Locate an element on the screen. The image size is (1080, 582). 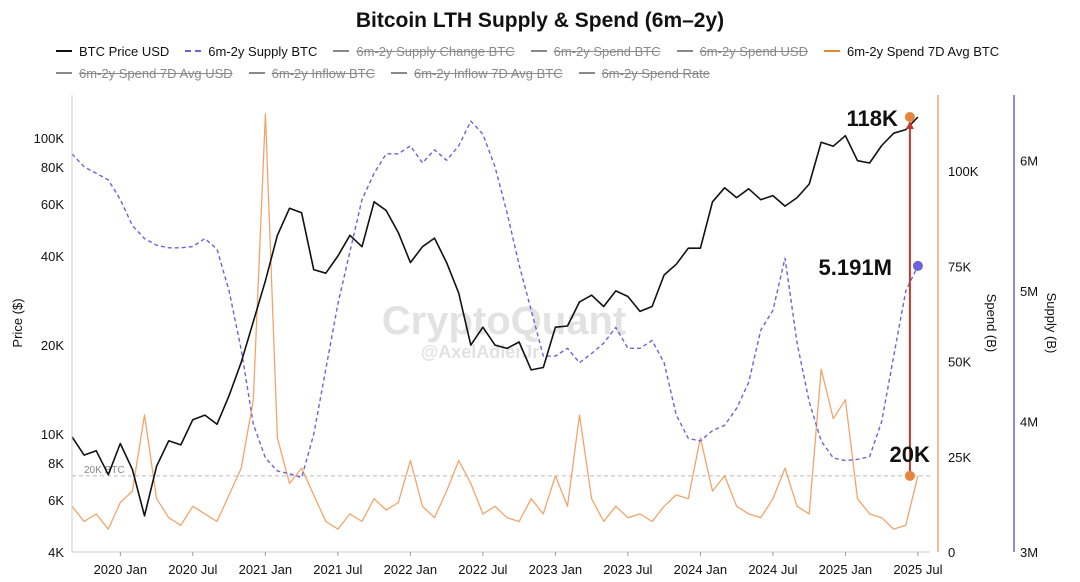
x-tick-label: 2020 Jan is located at coordinates (121, 569).